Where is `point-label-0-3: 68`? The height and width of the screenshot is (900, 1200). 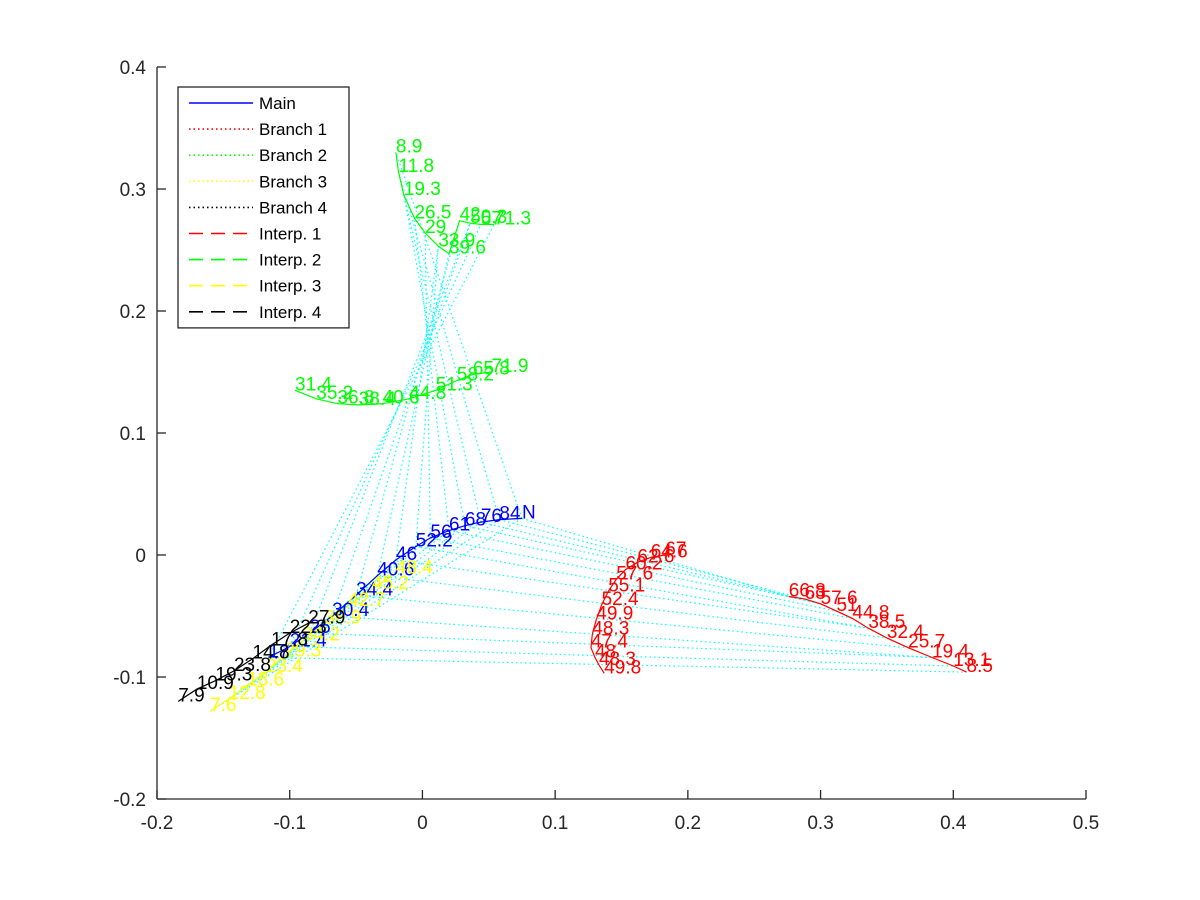
point-label-0-3: 68 is located at coordinates (475, 520).